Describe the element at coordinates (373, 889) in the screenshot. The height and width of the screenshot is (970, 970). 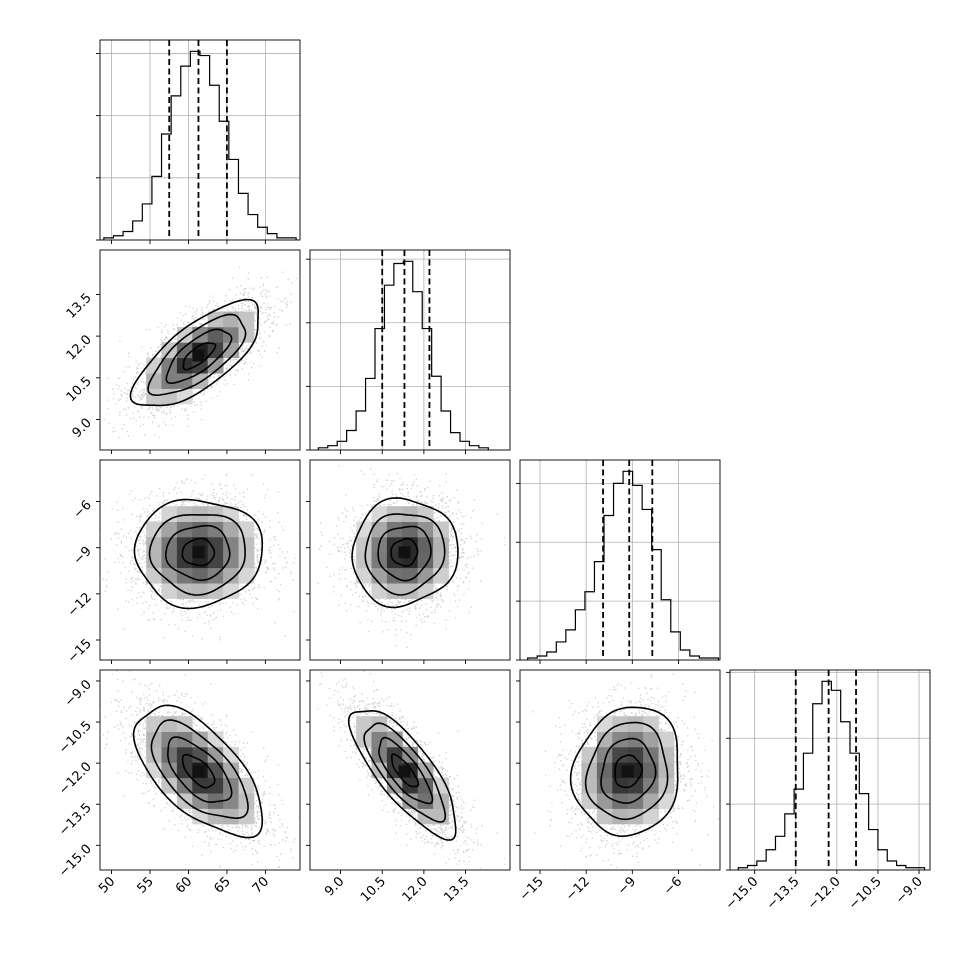
I see `x-tick-label: 10.5` at that location.